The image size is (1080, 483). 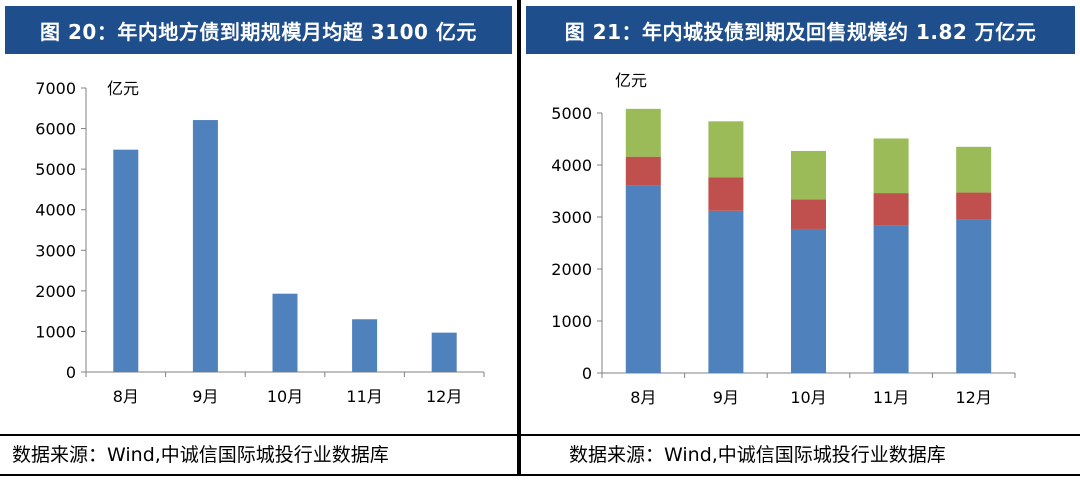 What do you see at coordinates (800, 30) in the screenshot?
I see `chart-title: 图 21：年内城投债到期及回售规模约 1.82 万亿元` at bounding box center [800, 30].